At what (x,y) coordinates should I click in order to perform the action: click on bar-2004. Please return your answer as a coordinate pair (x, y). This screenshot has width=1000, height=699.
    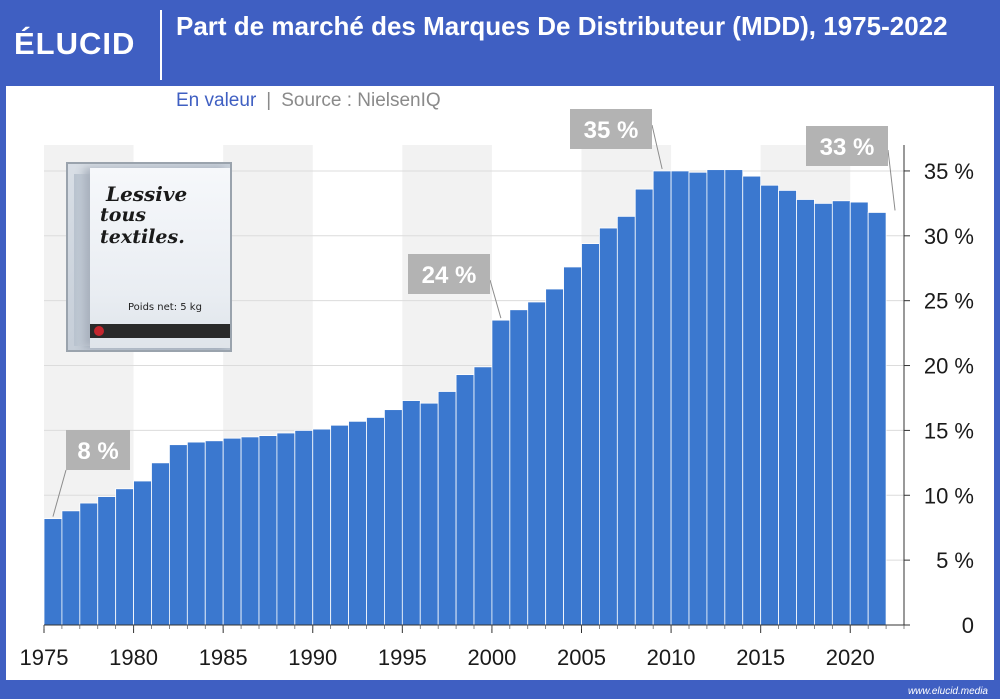
    Looking at the image, I should click on (554, 457).